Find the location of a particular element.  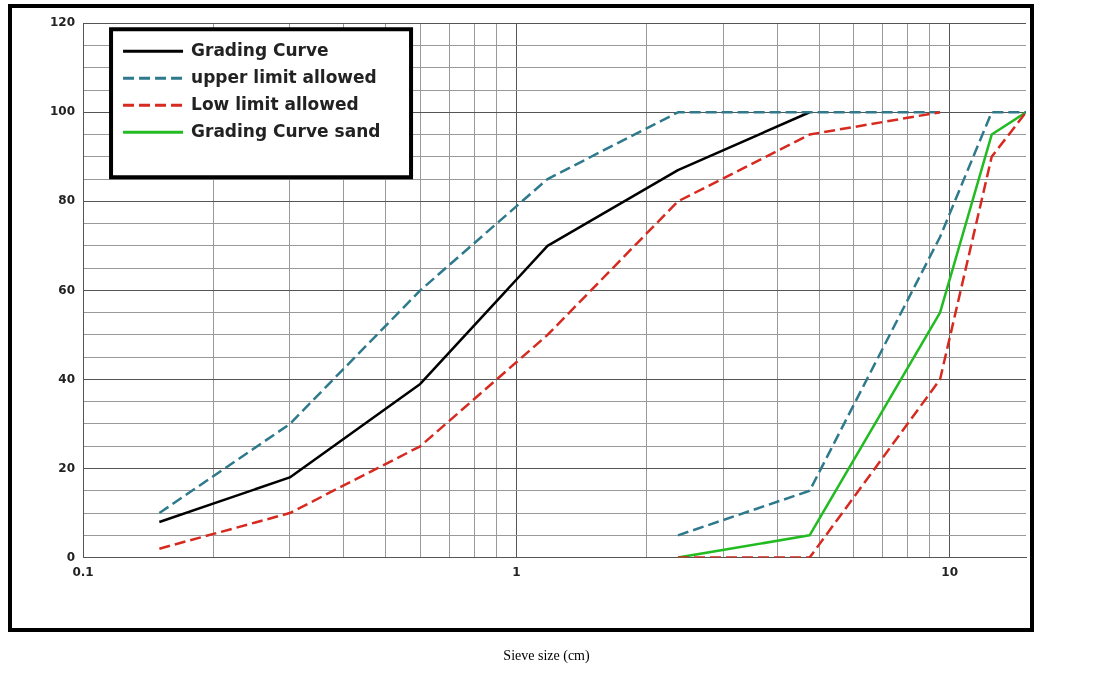

y-tick-label: 80 is located at coordinates (67, 200).